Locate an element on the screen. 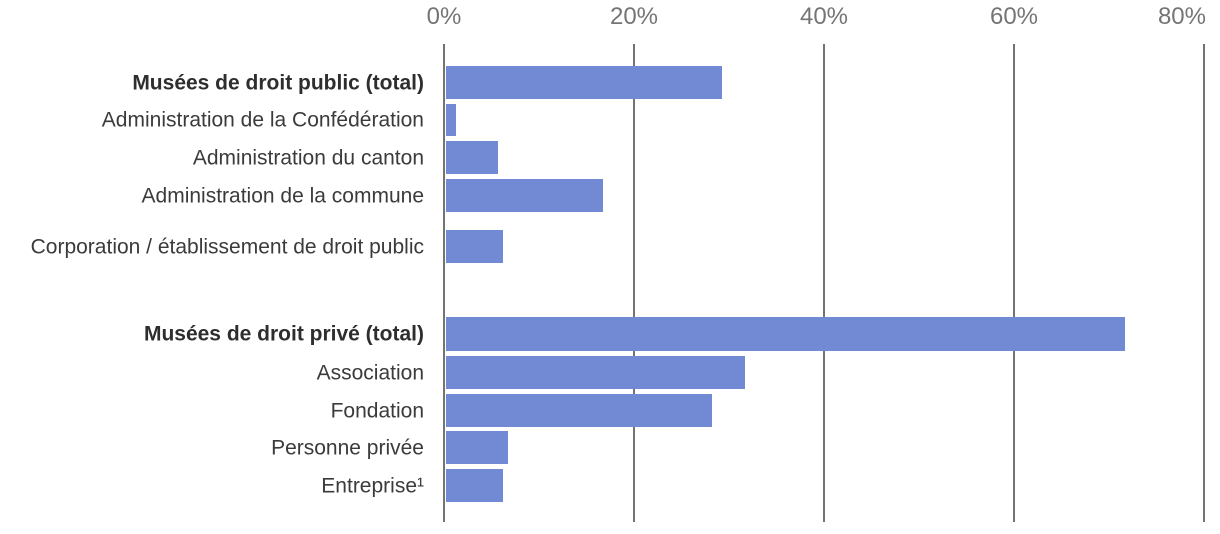  category-label: Administration de la Confédération is located at coordinates (262, 120).